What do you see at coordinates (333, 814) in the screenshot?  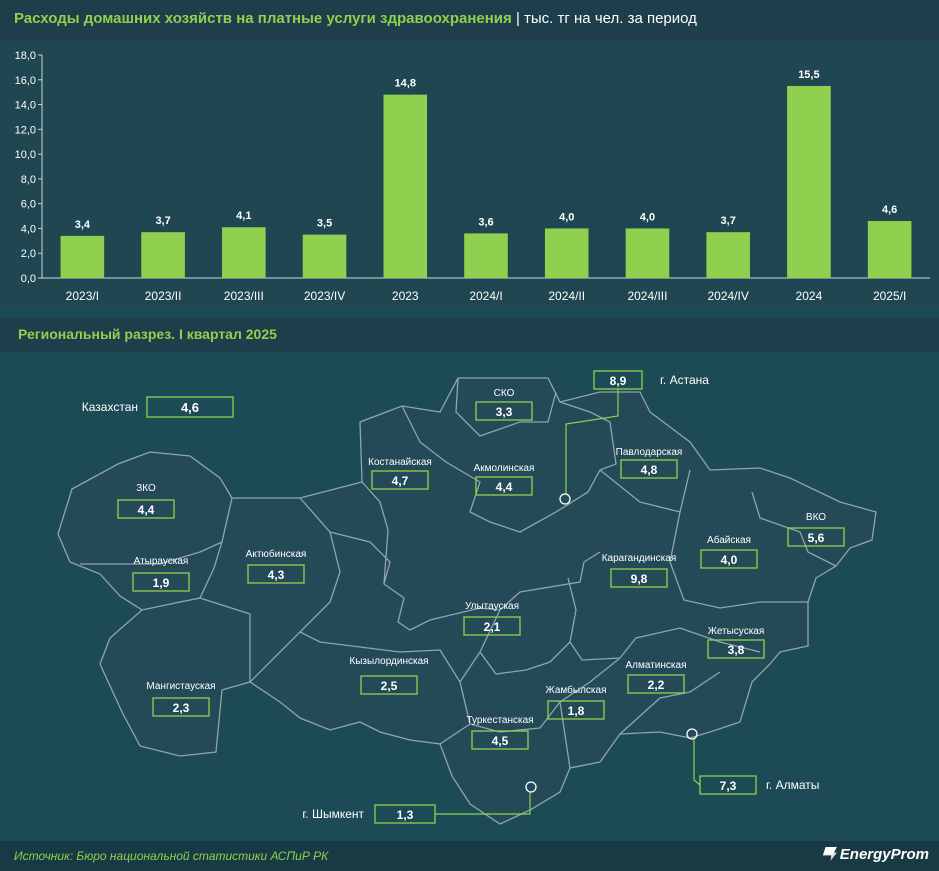 I see `shymkent-label: г. Шымкент` at bounding box center [333, 814].